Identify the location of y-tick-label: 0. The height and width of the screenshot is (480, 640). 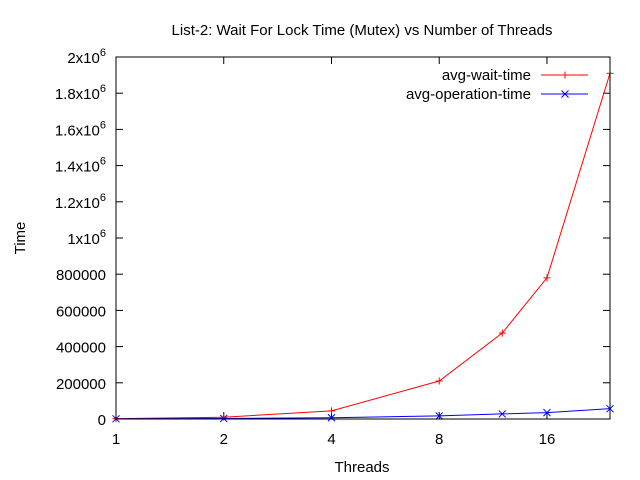
(102, 420).